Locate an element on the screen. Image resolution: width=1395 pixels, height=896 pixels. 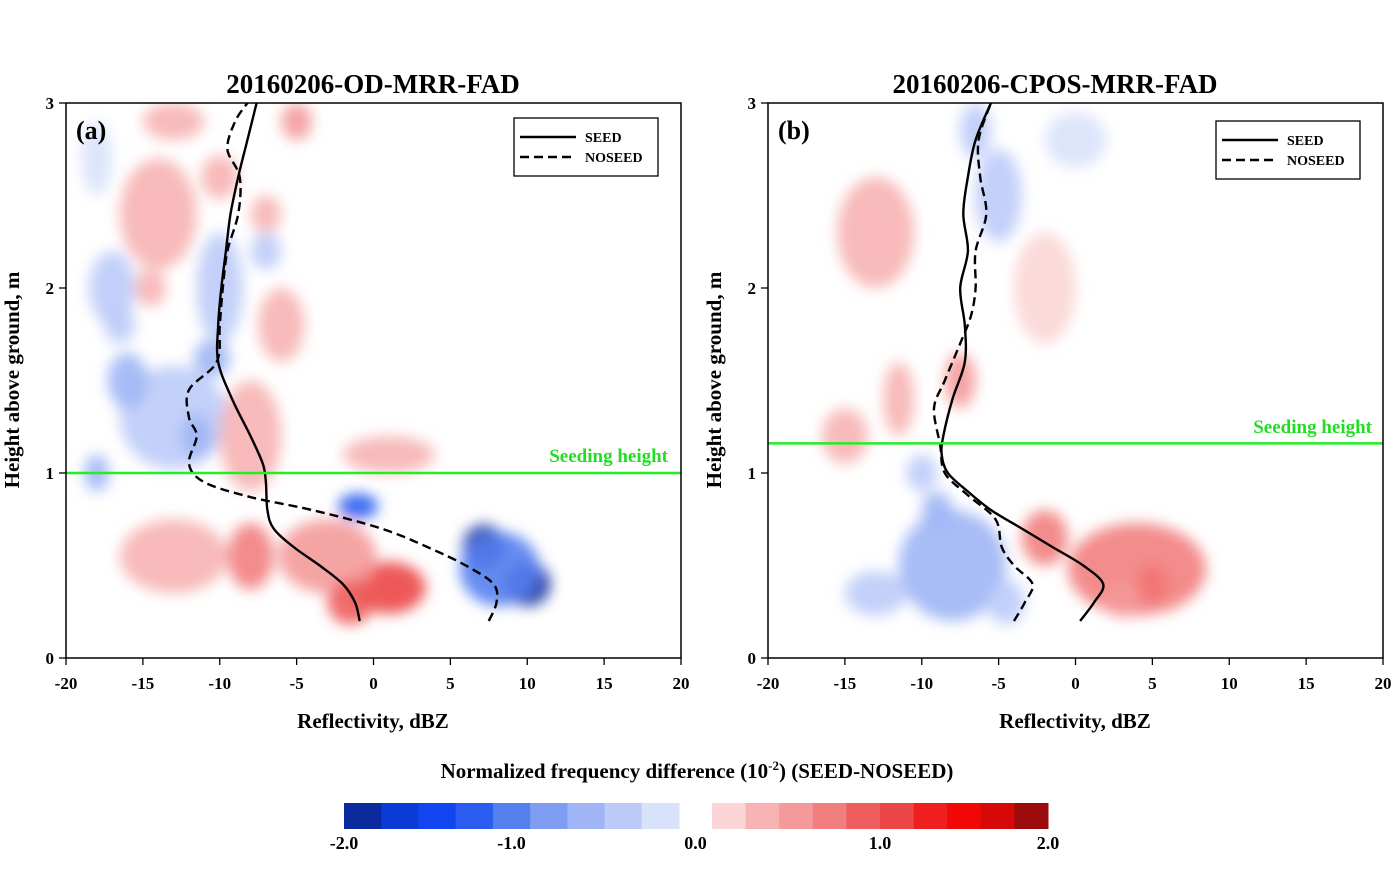
panel-label-a: (a) is located at coordinates (91, 130).